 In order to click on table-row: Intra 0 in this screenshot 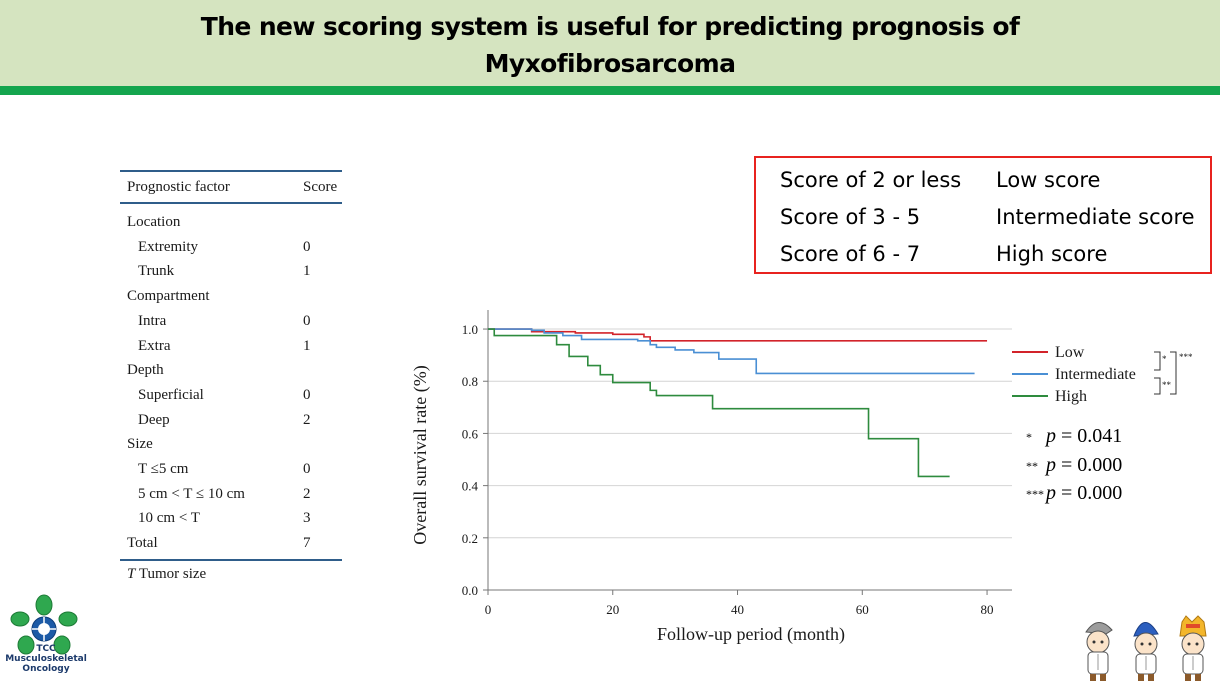, I will do `click(231, 325)`.